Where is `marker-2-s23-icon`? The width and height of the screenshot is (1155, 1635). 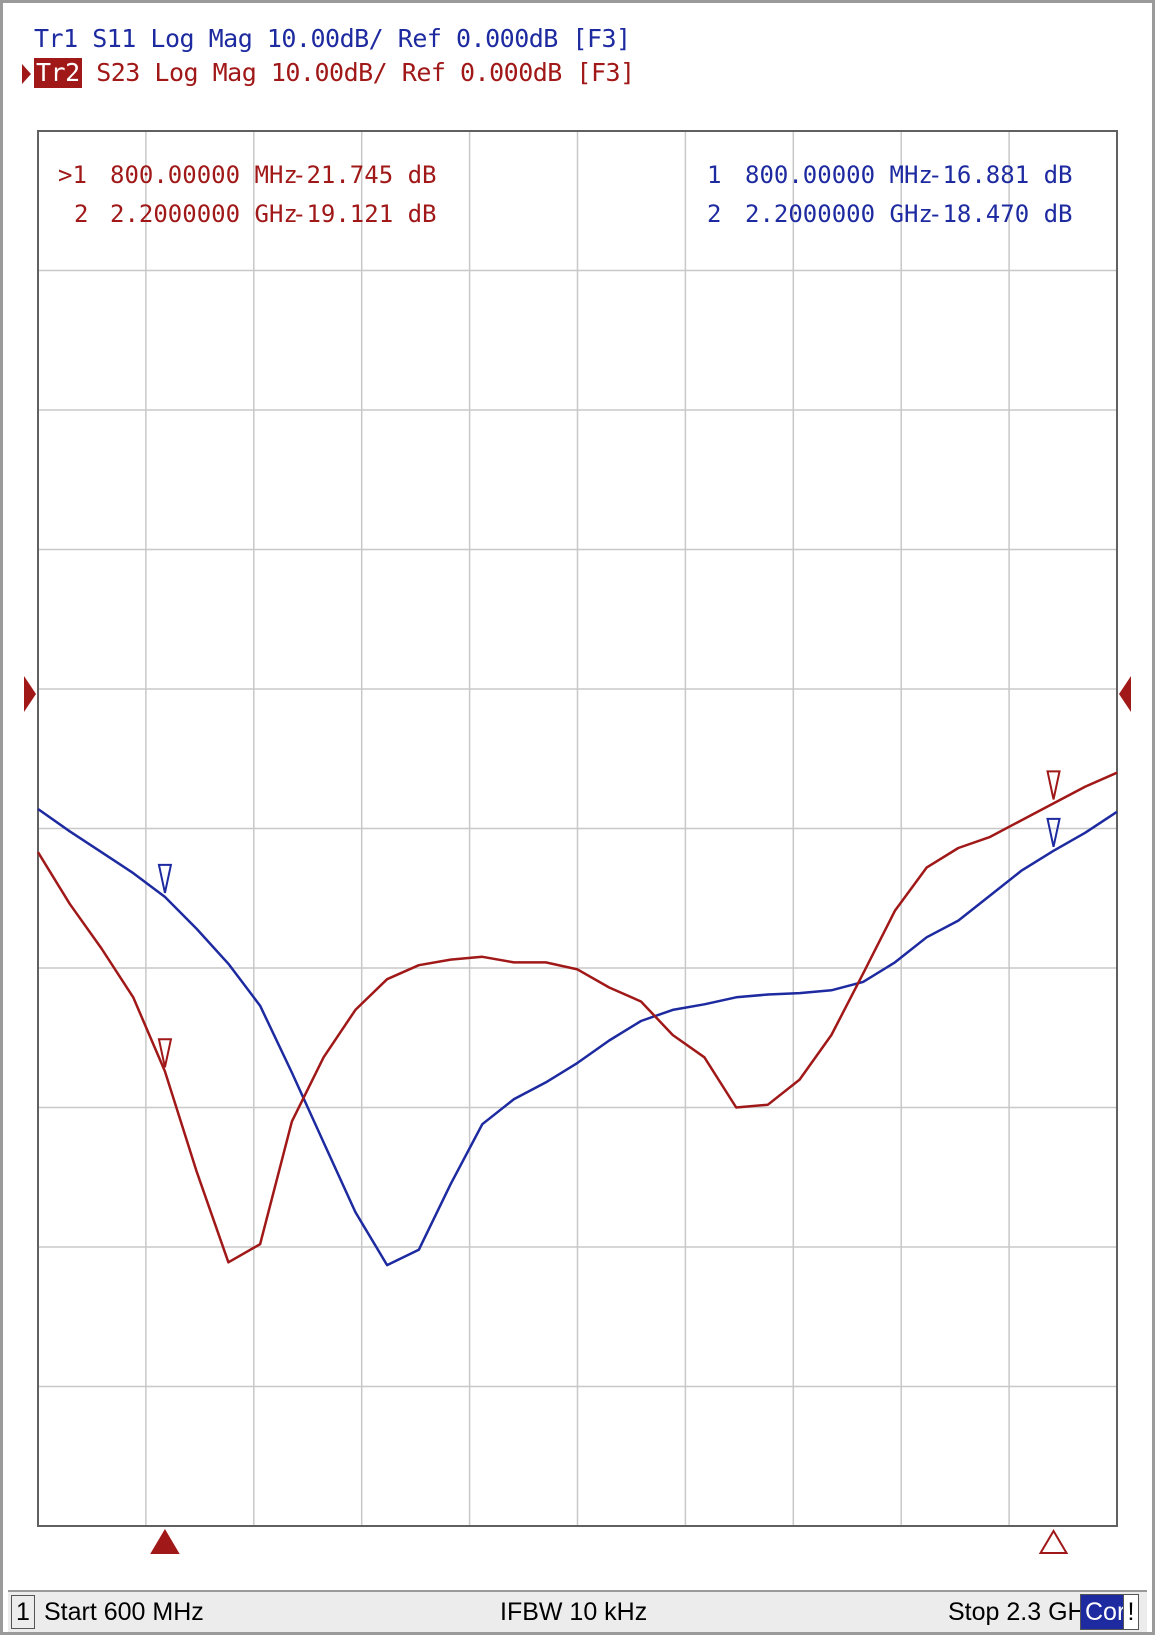 marker-2-s23-icon is located at coordinates (1053, 785).